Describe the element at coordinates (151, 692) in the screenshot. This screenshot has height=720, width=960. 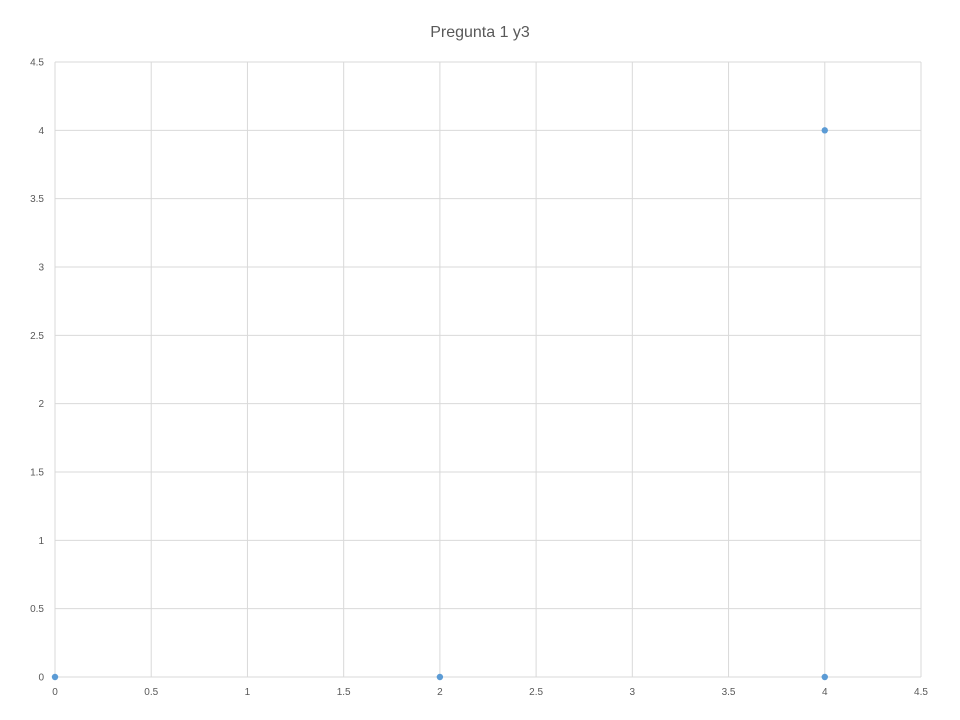
I see `x-tick-label: 0.5` at that location.